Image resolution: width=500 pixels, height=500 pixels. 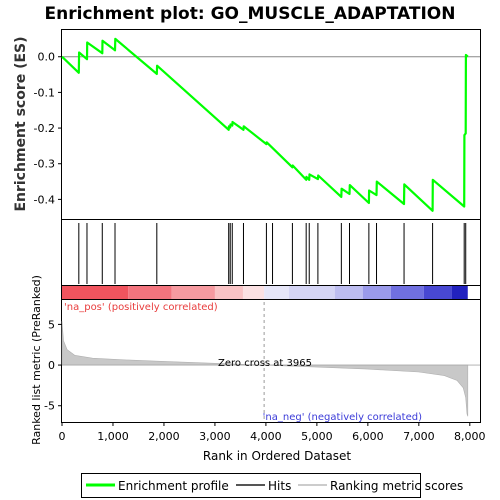 What do you see at coordinates (49, 406) in the screenshot?
I see `metric-y-tick-label-2: -5` at bounding box center [49, 406].